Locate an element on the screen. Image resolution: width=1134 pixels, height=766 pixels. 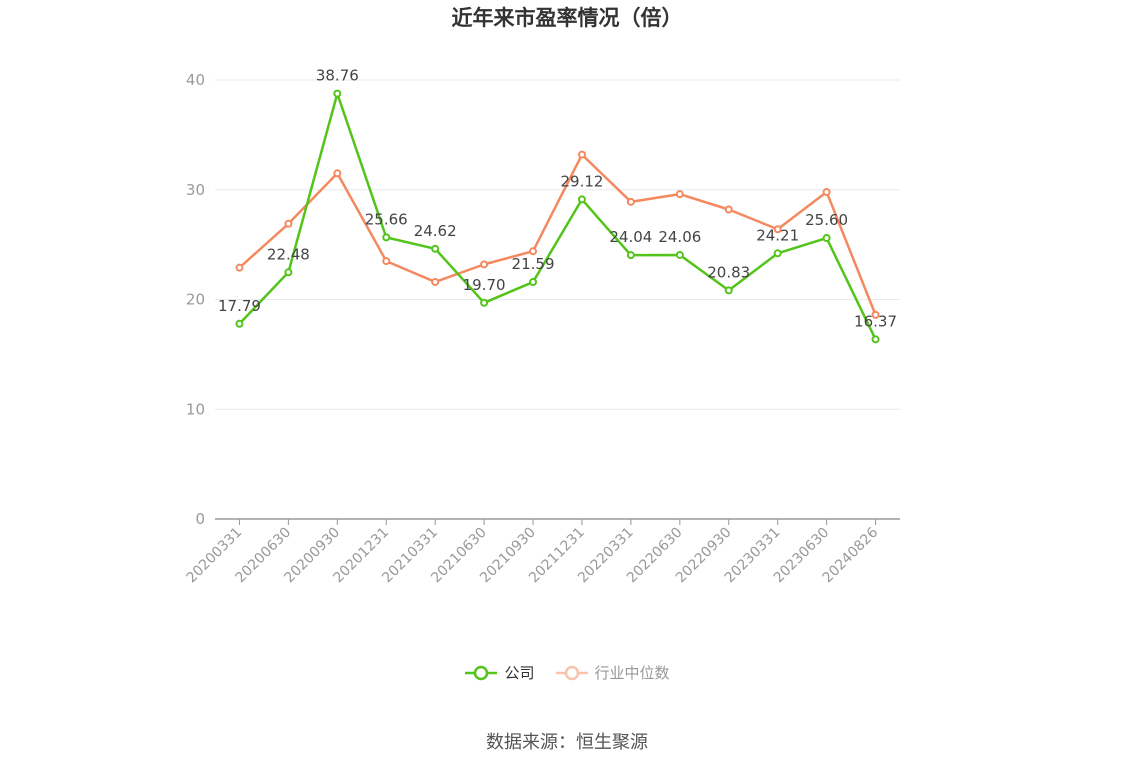
data-label: 24.21 is located at coordinates (777, 235).